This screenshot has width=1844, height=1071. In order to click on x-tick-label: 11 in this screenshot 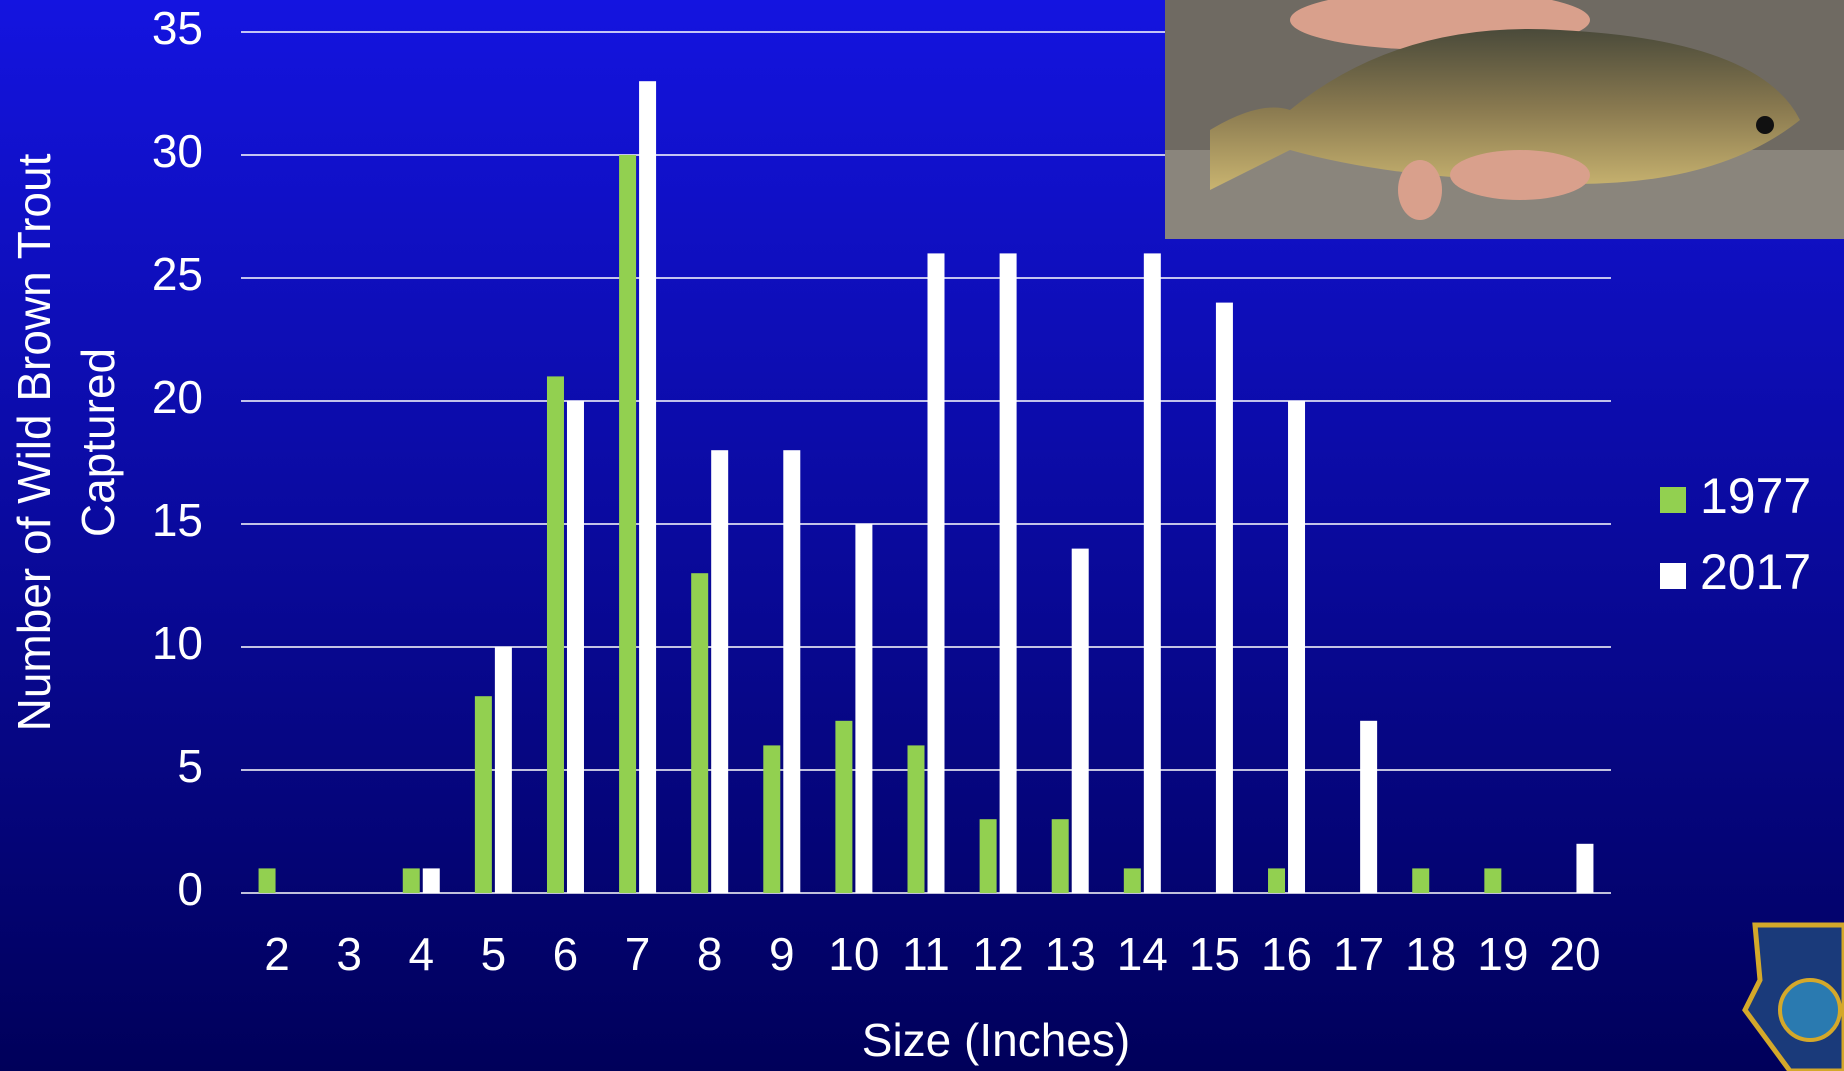, I will do `click(926, 954)`.